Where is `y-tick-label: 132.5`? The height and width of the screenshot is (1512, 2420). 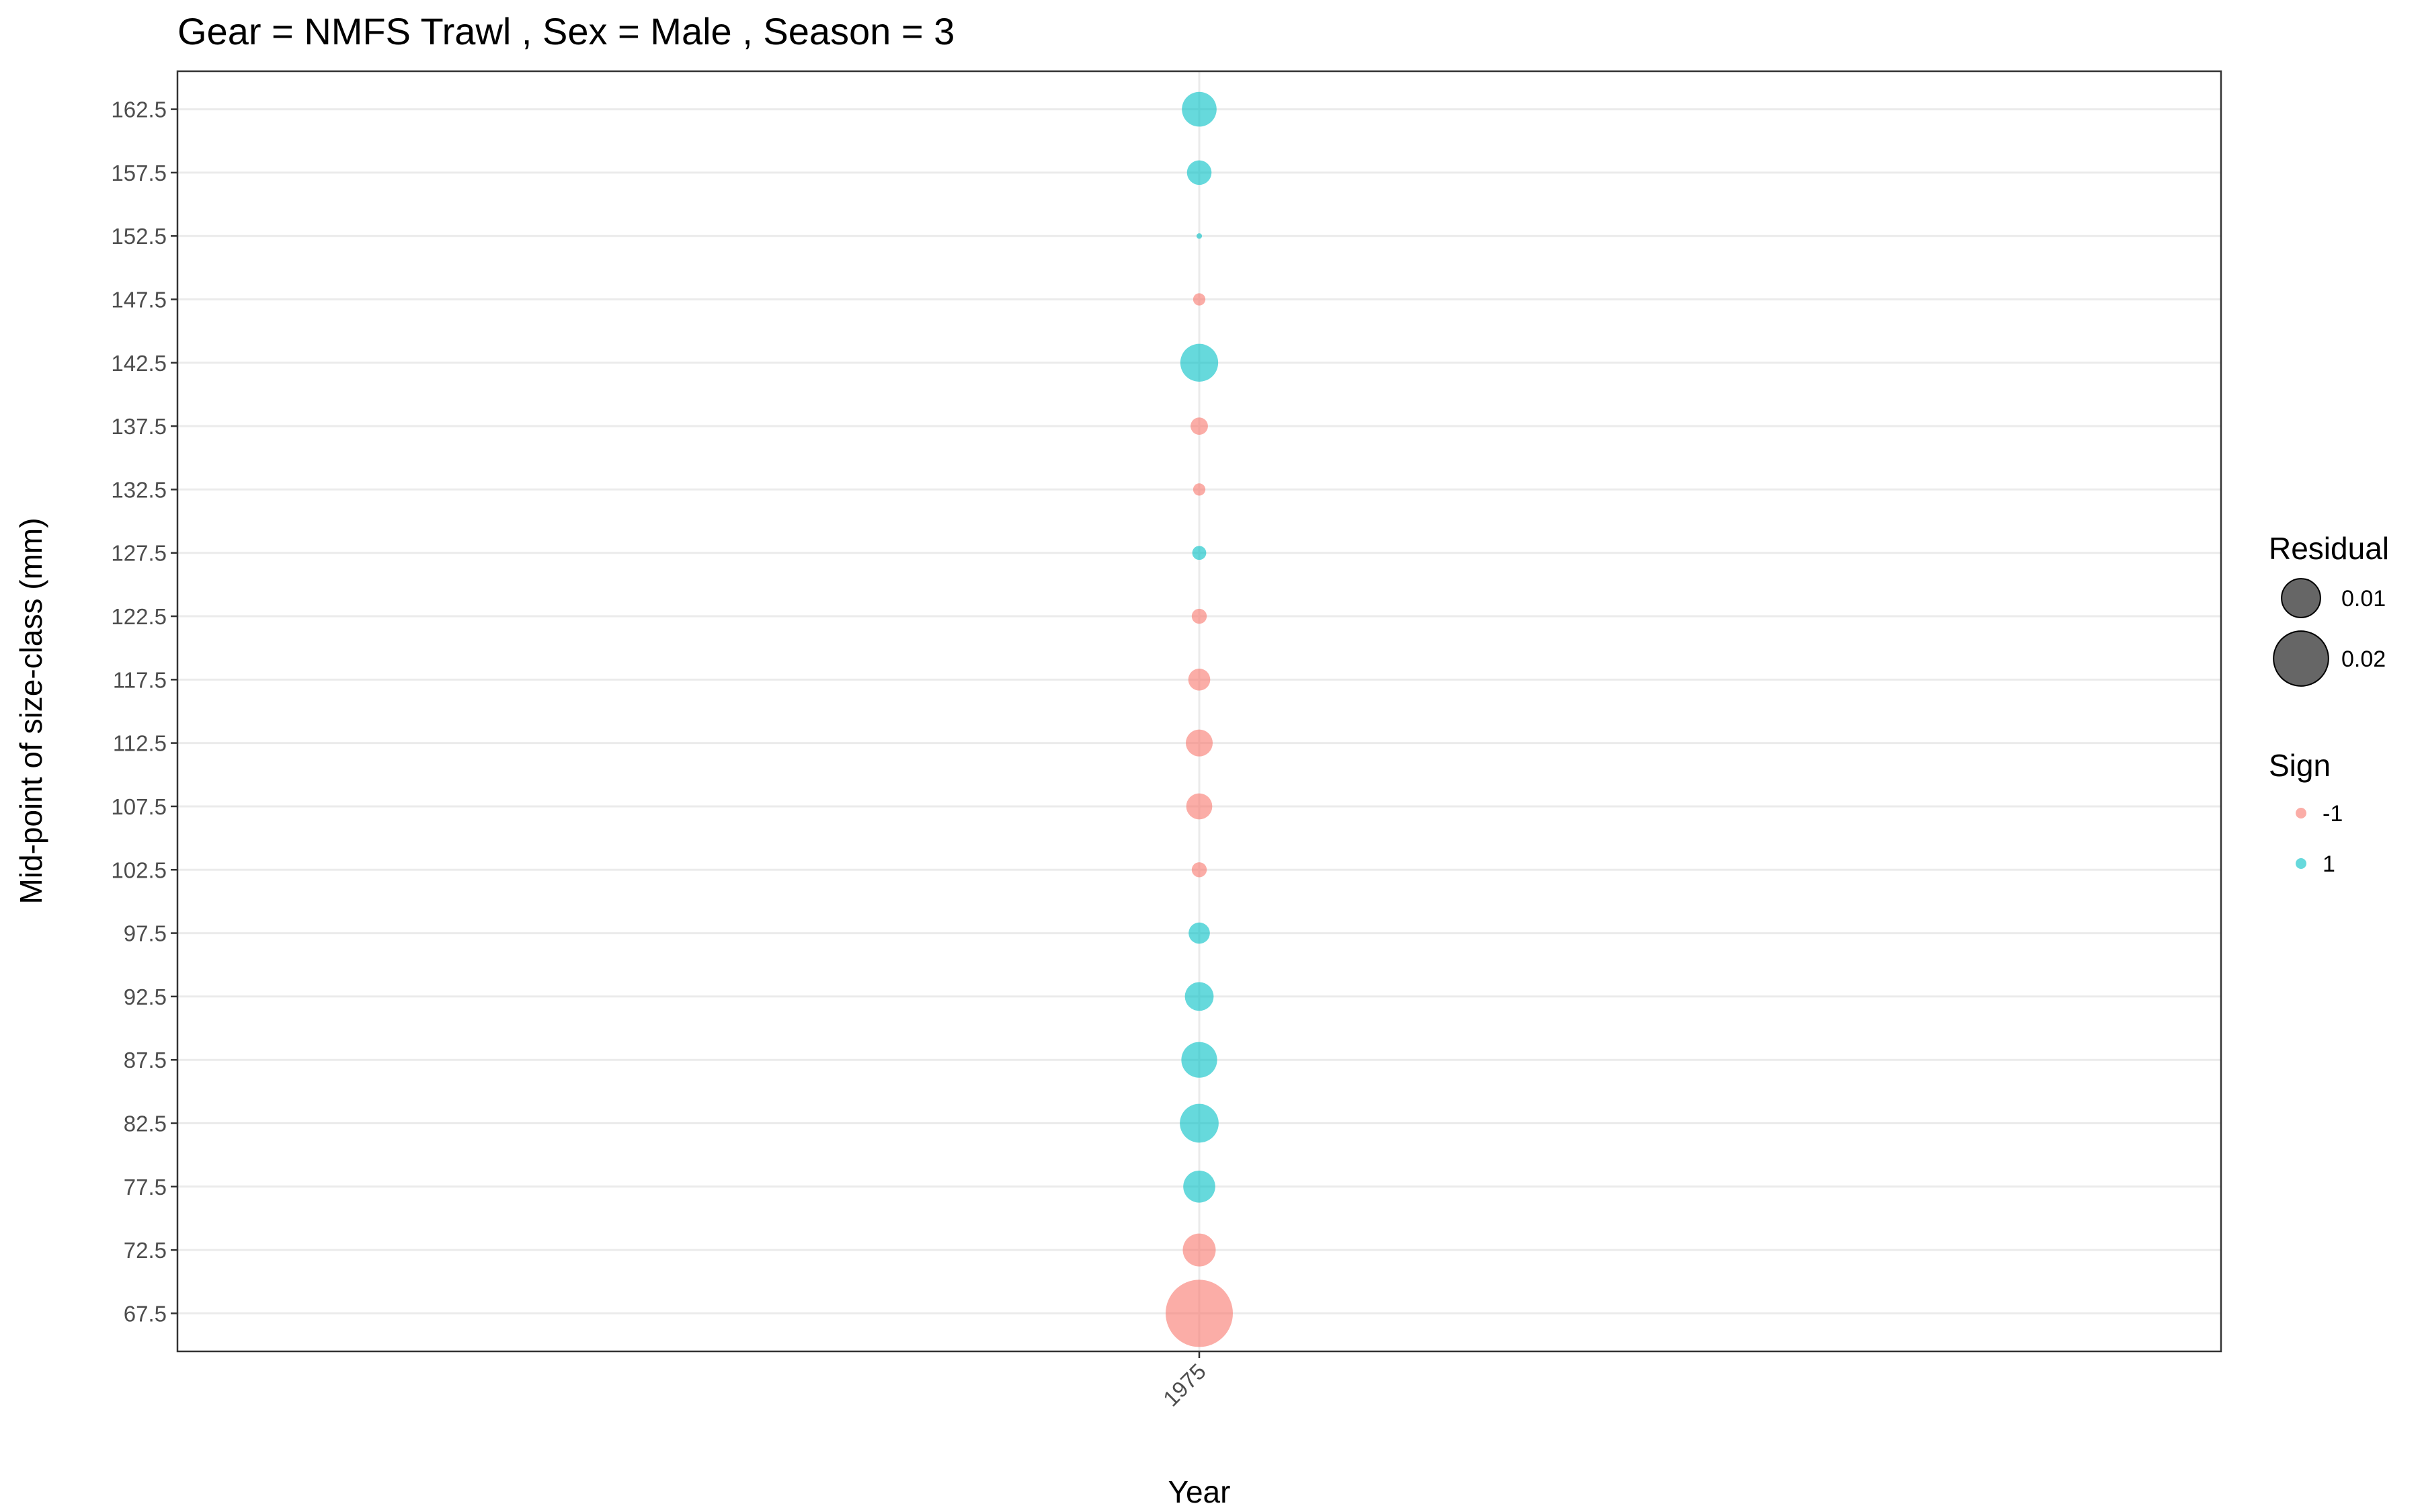
y-tick-label: 132.5 is located at coordinates (139, 489).